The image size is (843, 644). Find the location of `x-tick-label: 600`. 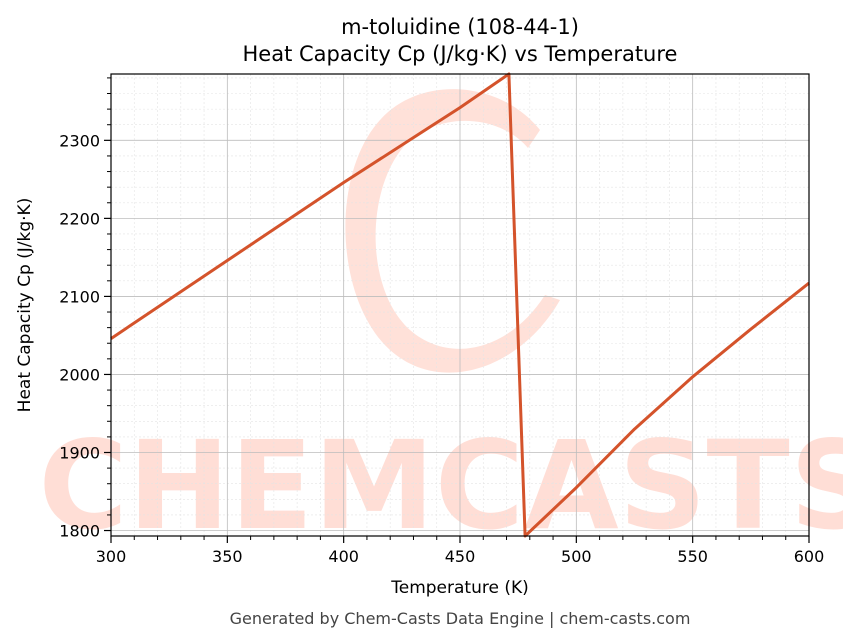

x-tick-label: 600 is located at coordinates (809, 556).